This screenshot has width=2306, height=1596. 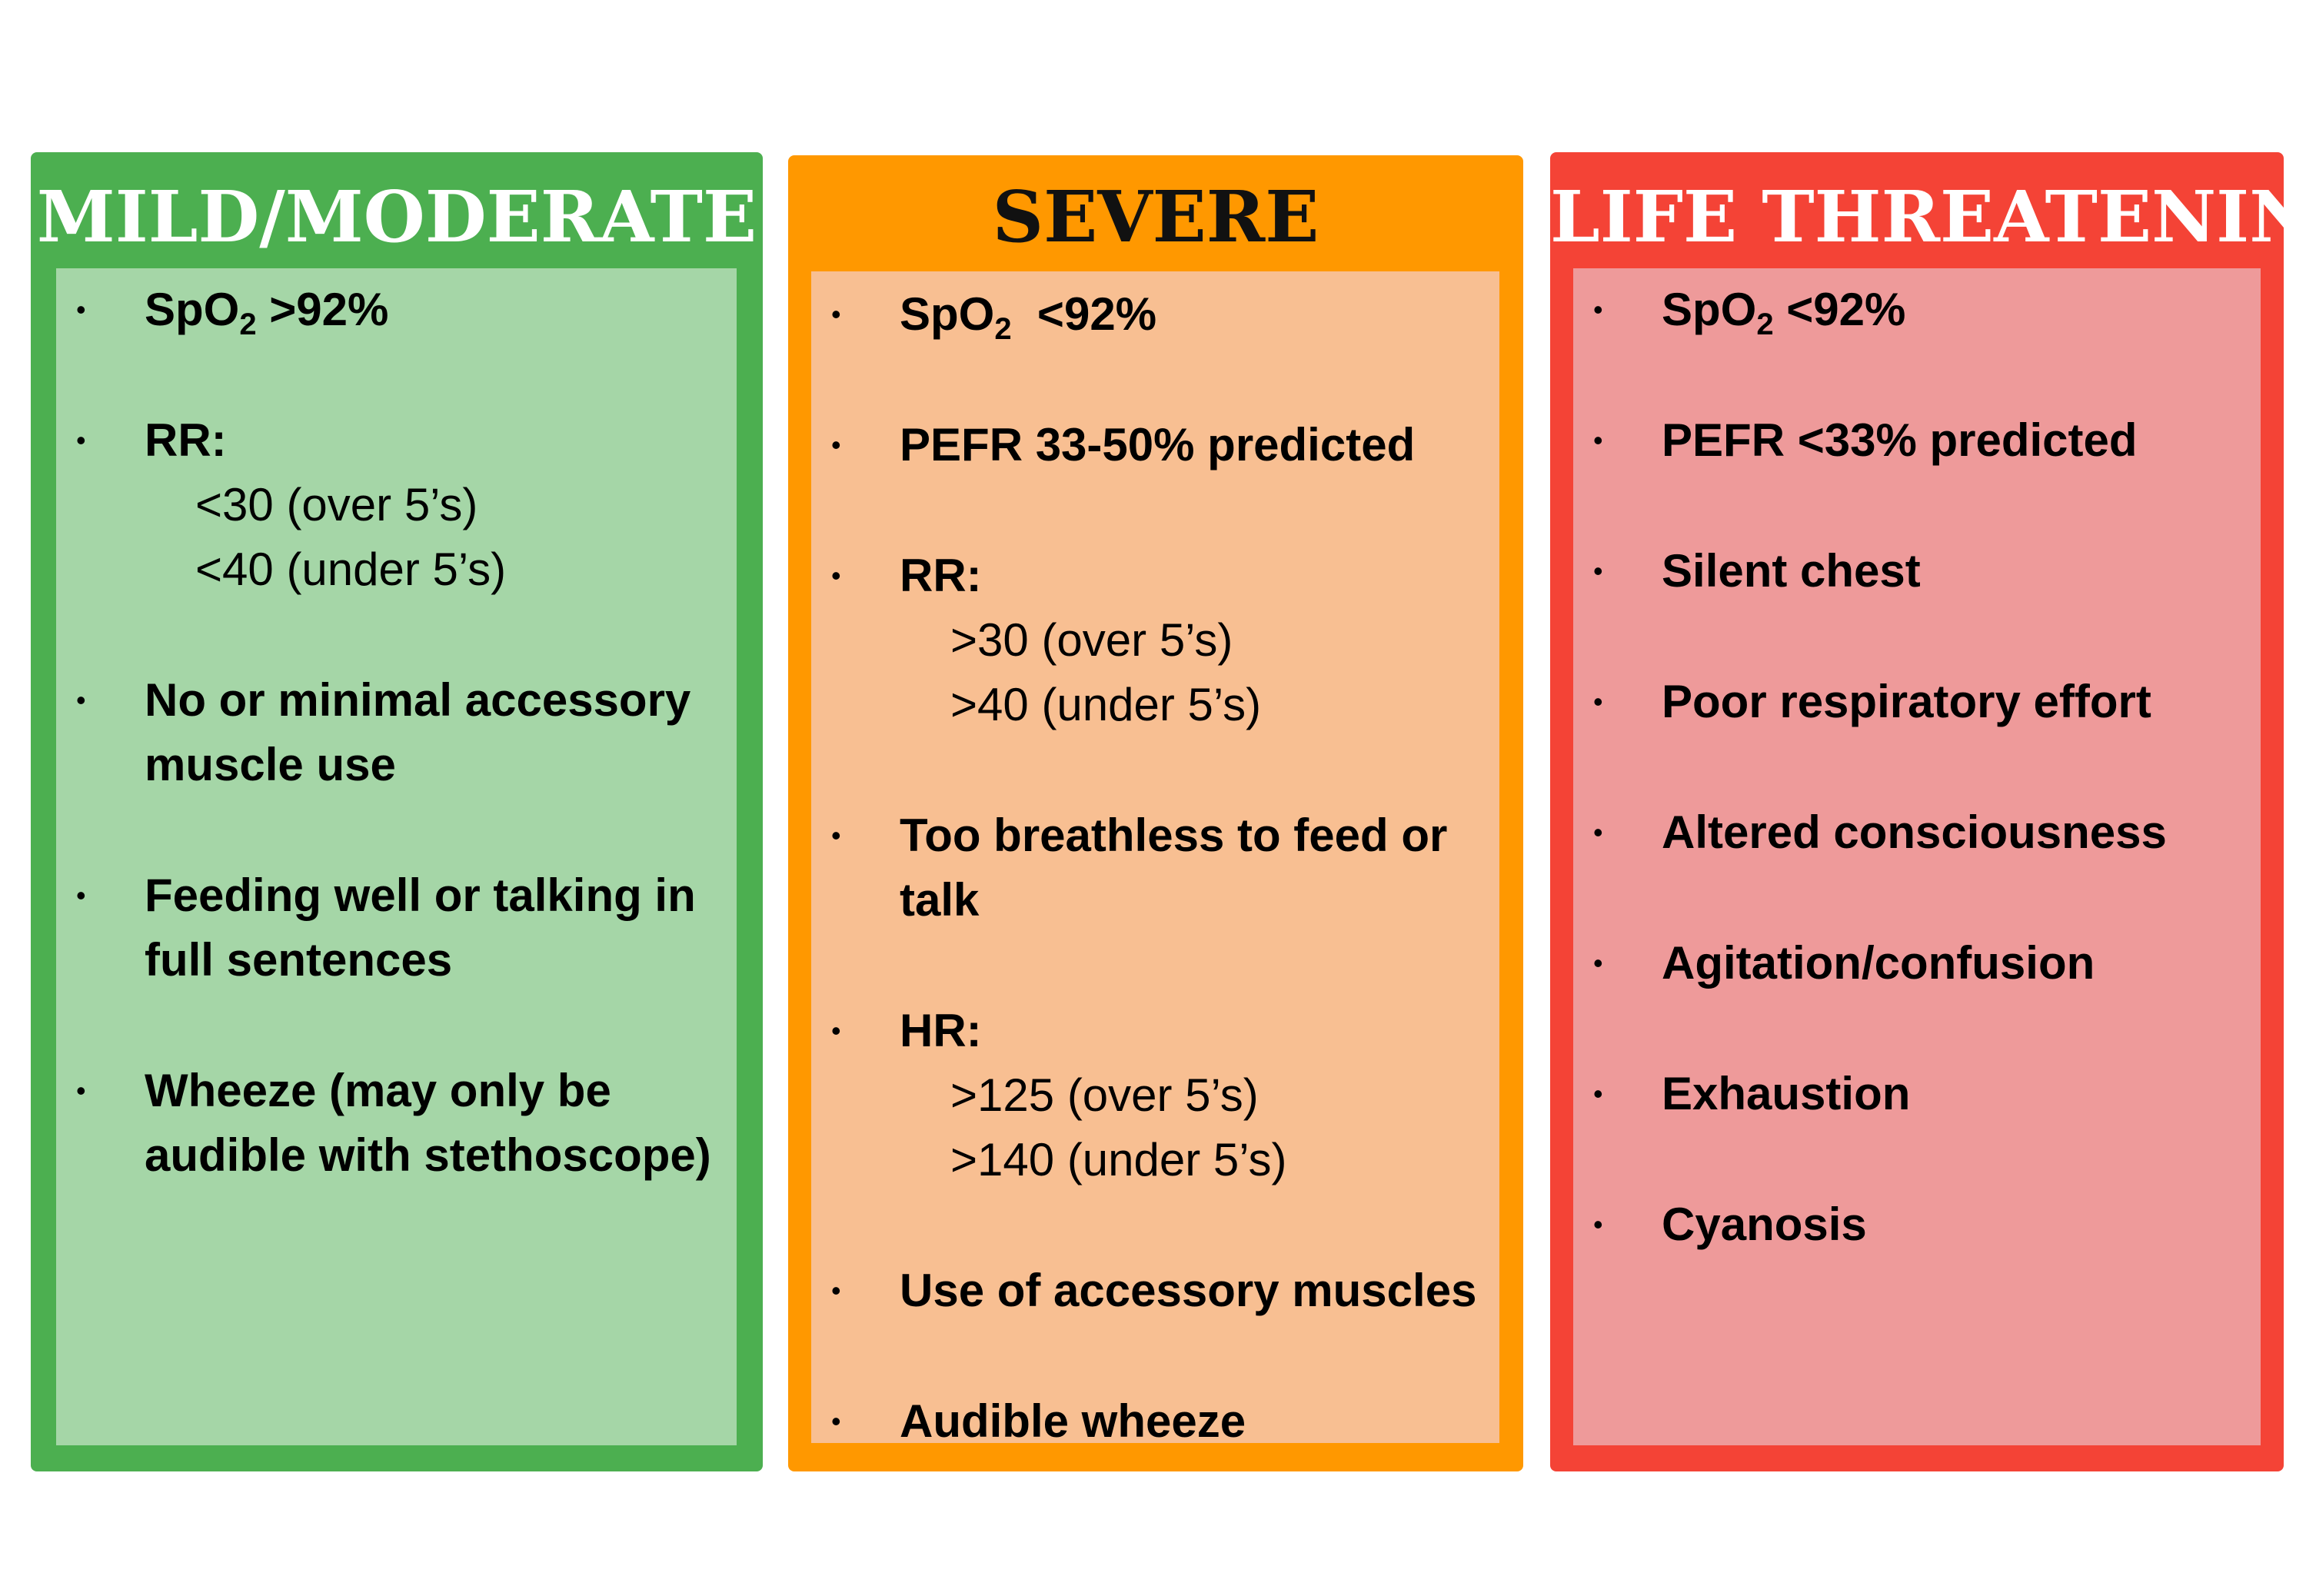 I want to click on list-item: • RR: <30 (over 5’s) <40 (under 5’s), so click(x=396, y=505).